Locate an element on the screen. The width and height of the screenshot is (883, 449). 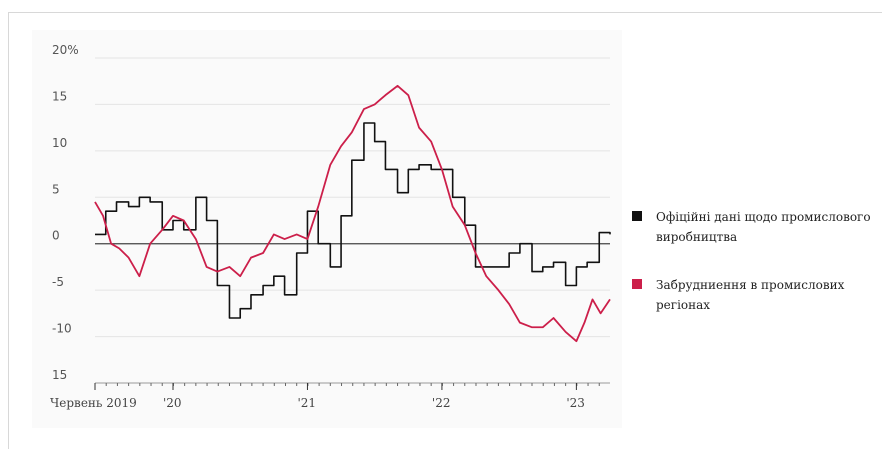
y-tick-label: 10 is located at coordinates (59, 143).